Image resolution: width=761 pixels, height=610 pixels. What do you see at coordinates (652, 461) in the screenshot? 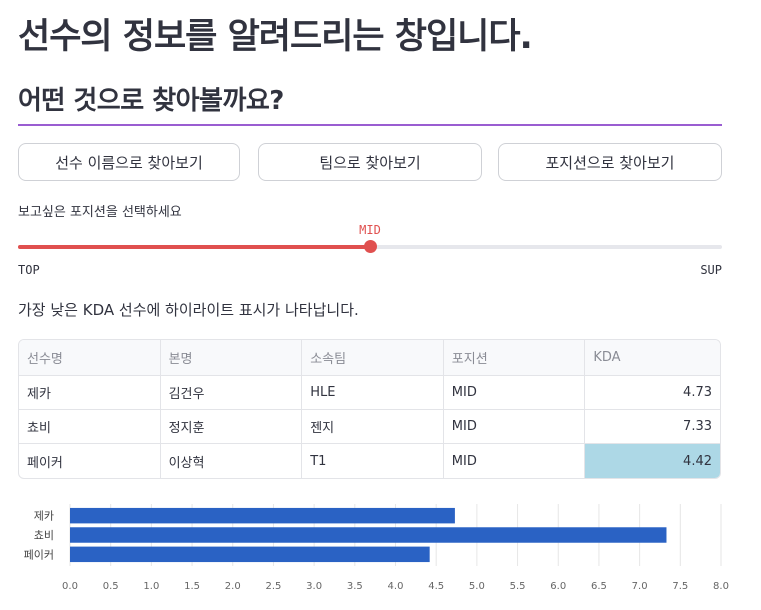
I see `table-cell-kda-highlighted: 4.42` at bounding box center [652, 461].